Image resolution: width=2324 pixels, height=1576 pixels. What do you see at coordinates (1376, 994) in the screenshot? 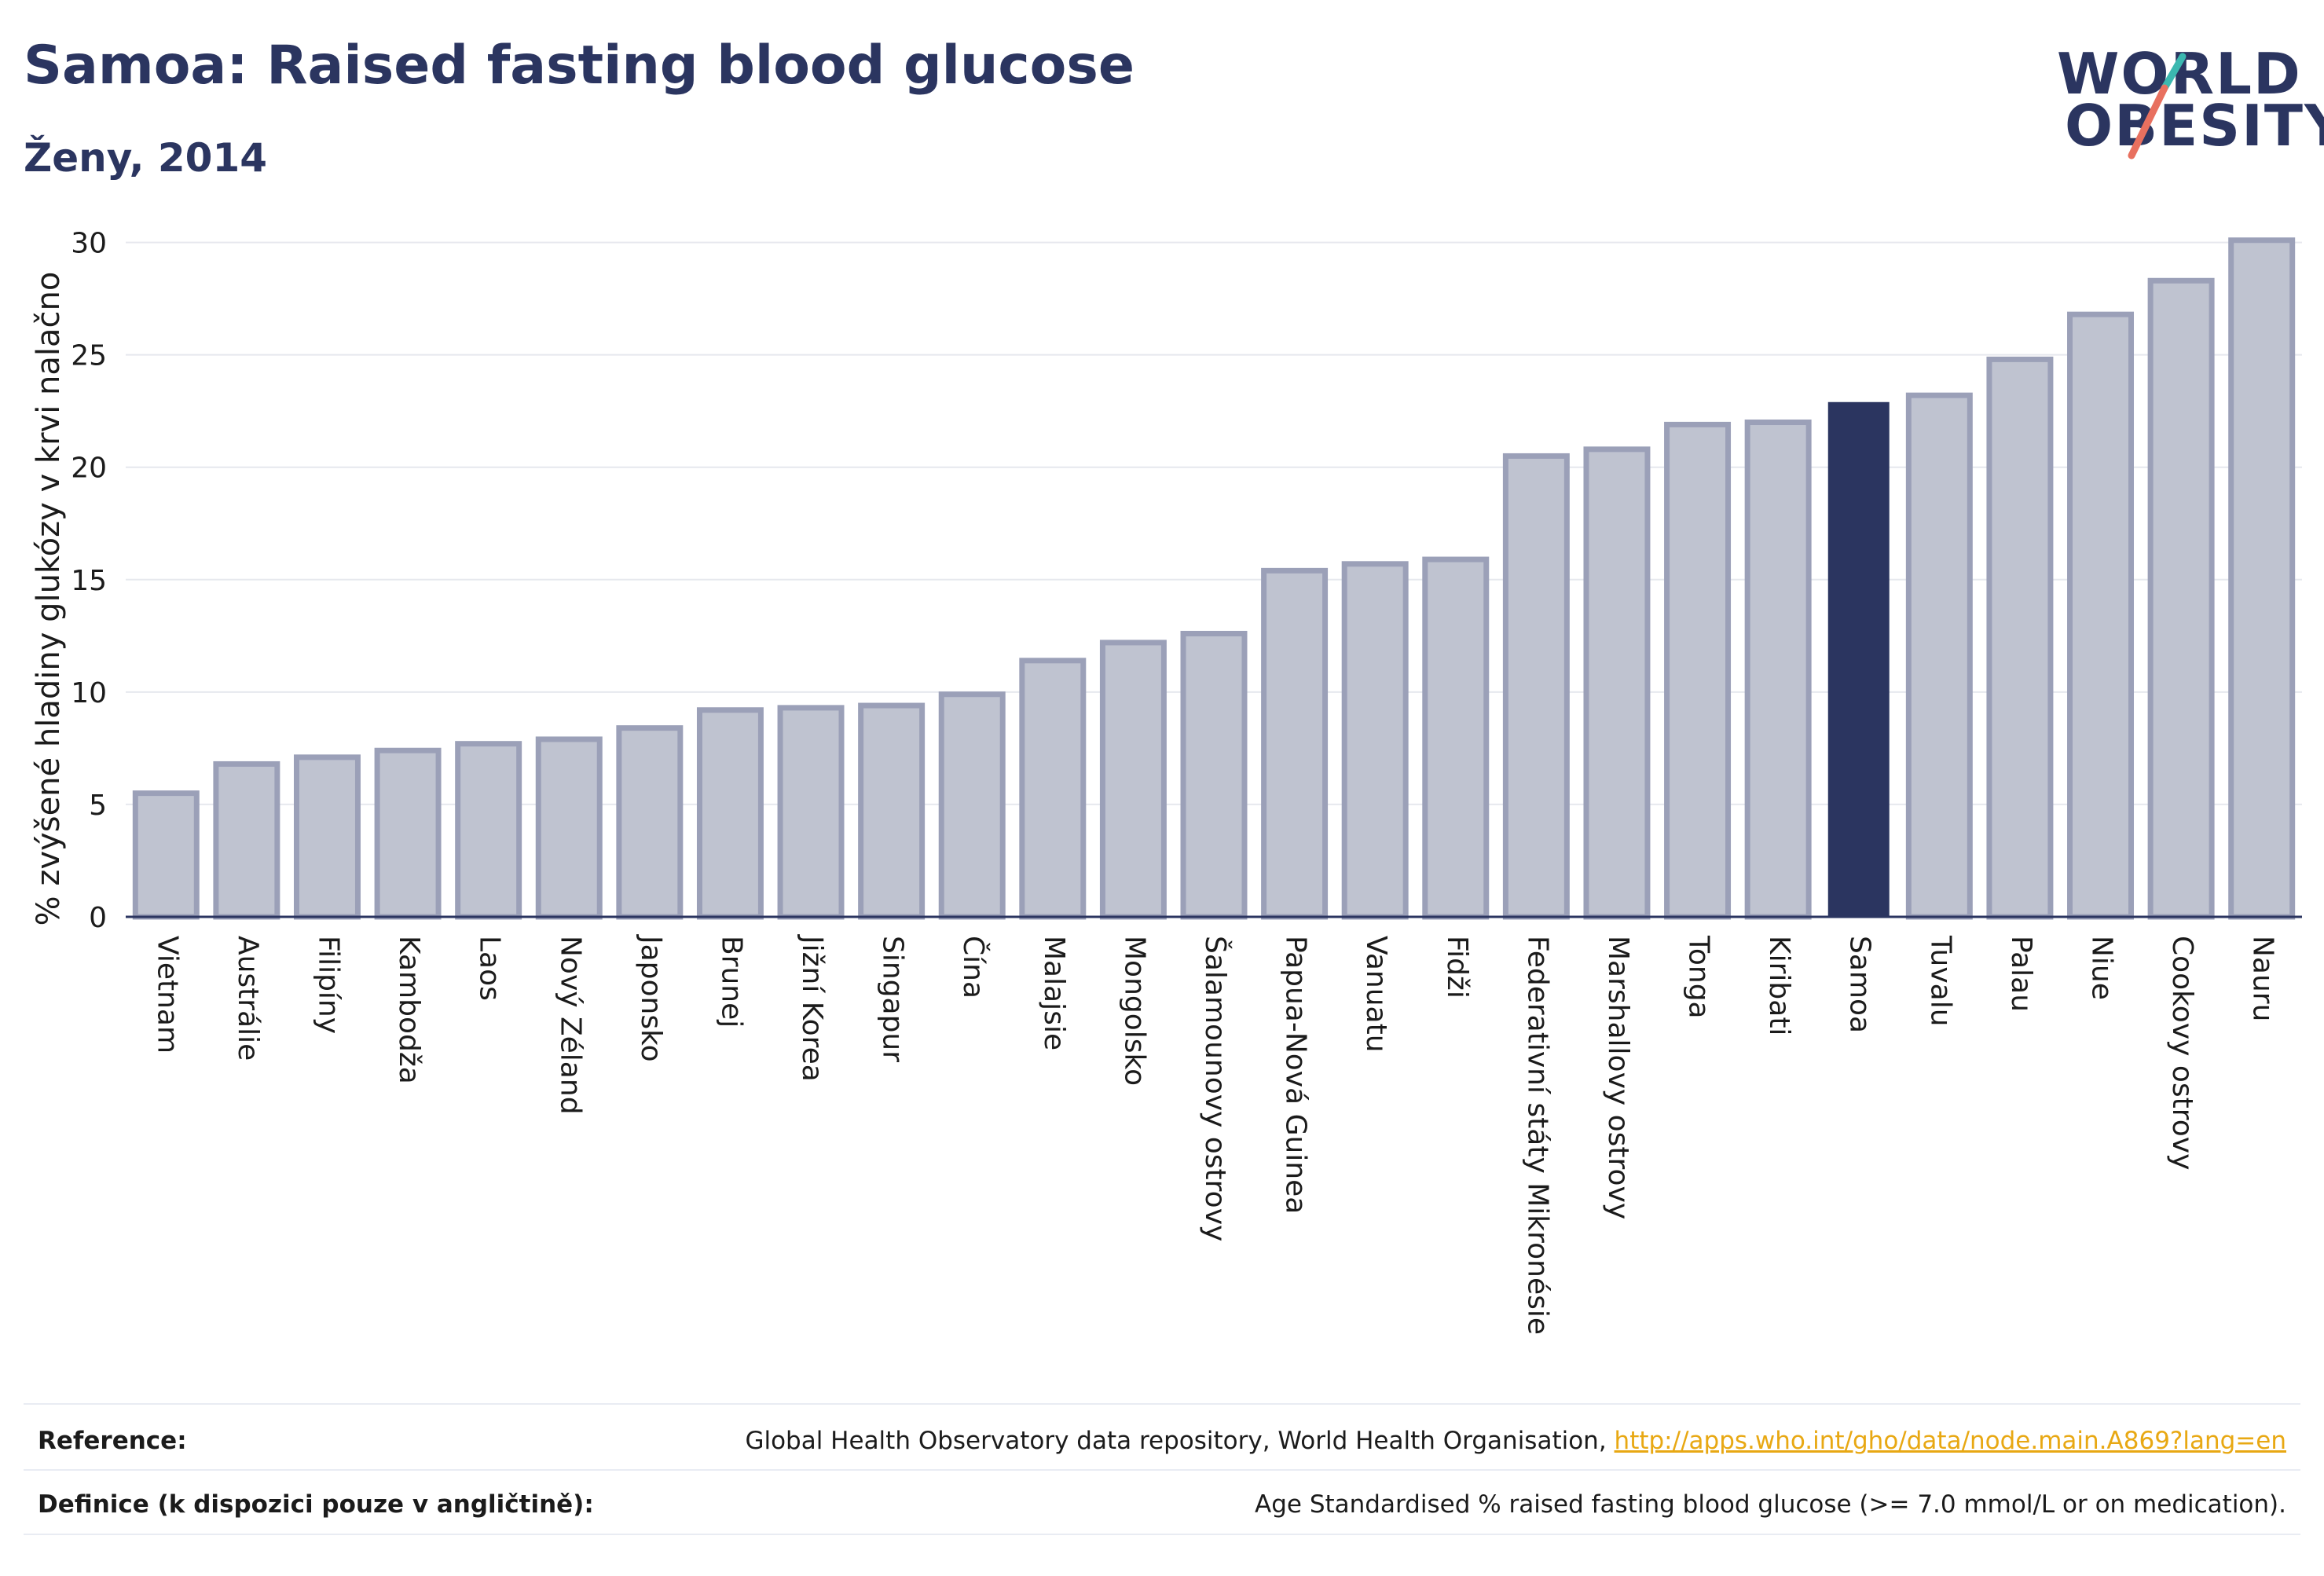
I see `x-tick-label: Vanuatu` at bounding box center [1376, 994].